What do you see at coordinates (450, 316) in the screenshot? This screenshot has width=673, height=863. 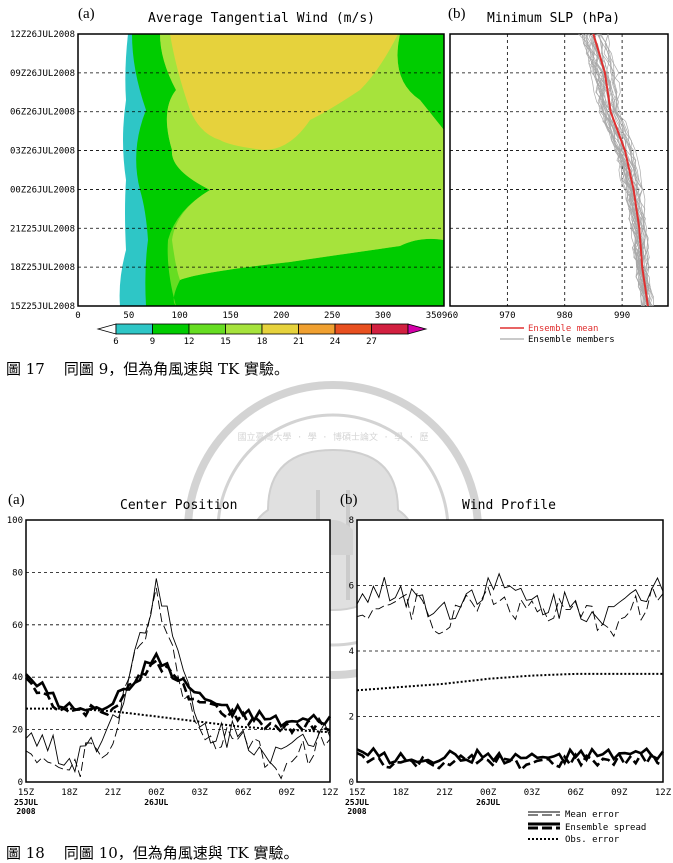 I see `x-tick-label: 960` at bounding box center [450, 316].